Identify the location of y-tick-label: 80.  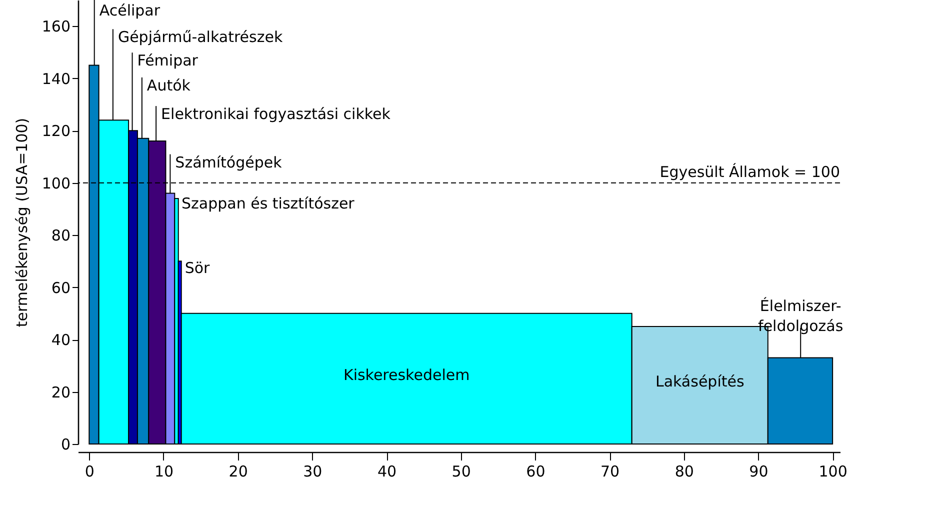
(60, 235).